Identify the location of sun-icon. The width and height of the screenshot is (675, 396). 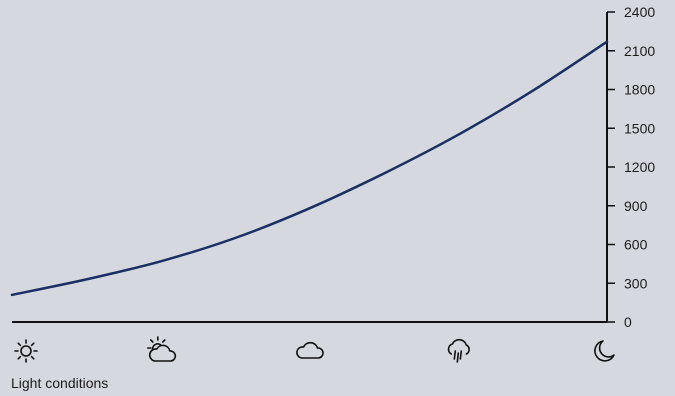
(26, 351).